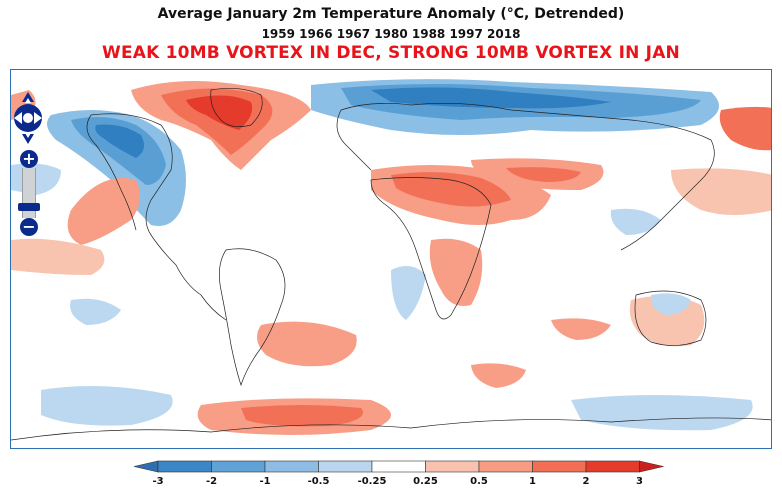 The image size is (782, 491). I want to click on legend-colorbar, so click(398, 466).